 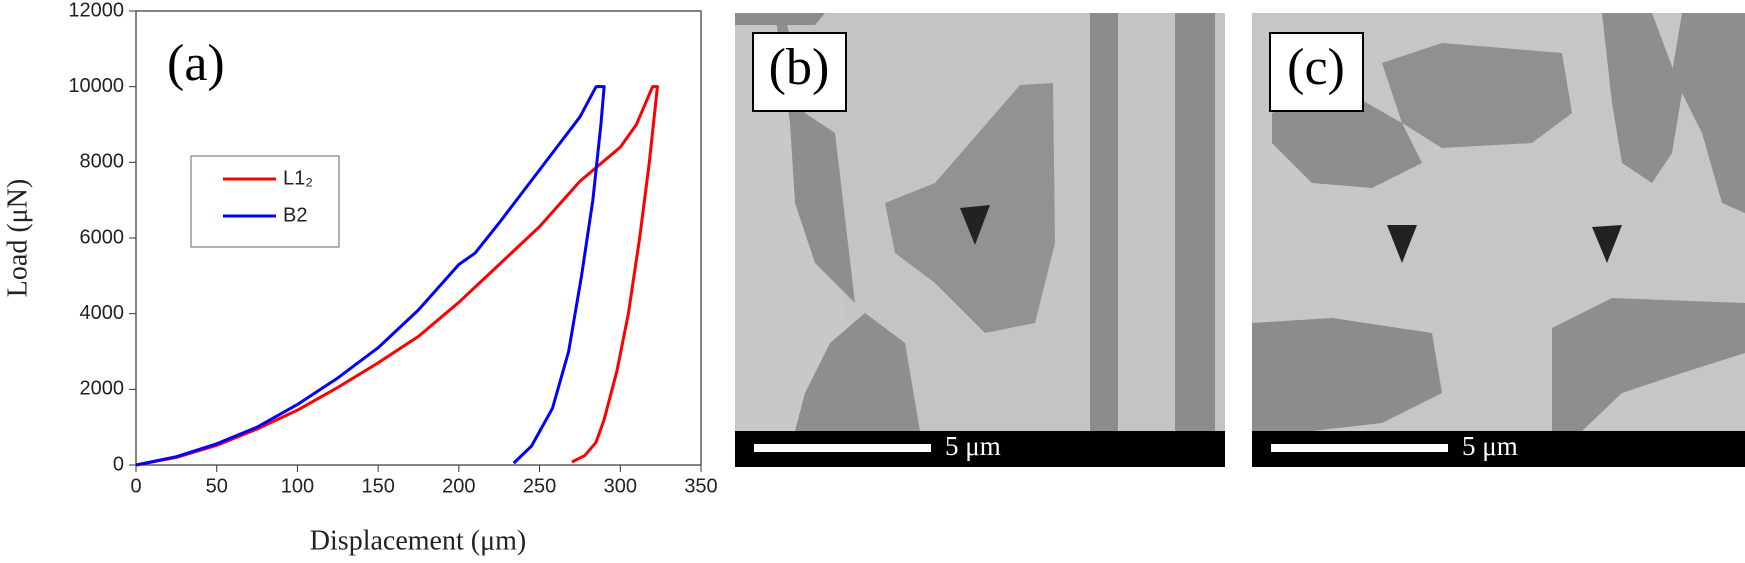 What do you see at coordinates (118, 464) in the screenshot?
I see `y-tick-label: 0` at bounding box center [118, 464].